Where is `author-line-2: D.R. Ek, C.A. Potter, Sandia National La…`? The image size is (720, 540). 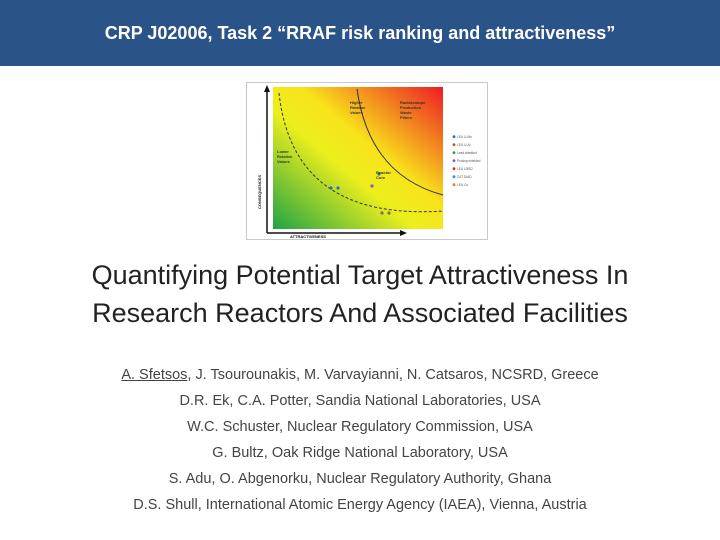
author-line-2: D.R. Ek, C.A. Potter, Sandia National La… is located at coordinates (360, 401).